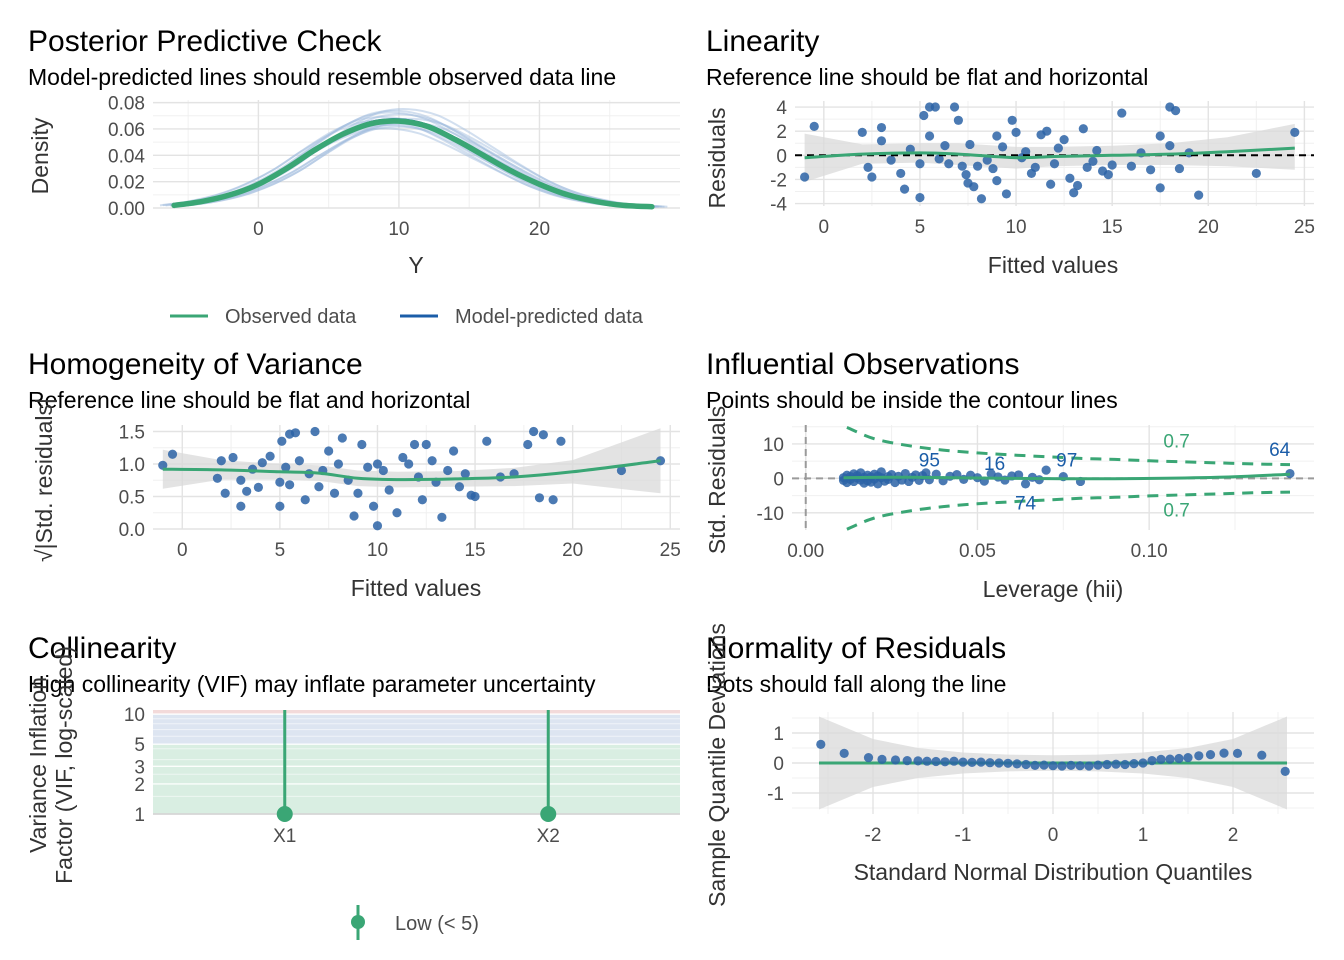 Image resolution: width=1344 pixels, height=960 pixels. I want to click on homogeneity-title: Homogeneity of Variance, so click(195, 364).